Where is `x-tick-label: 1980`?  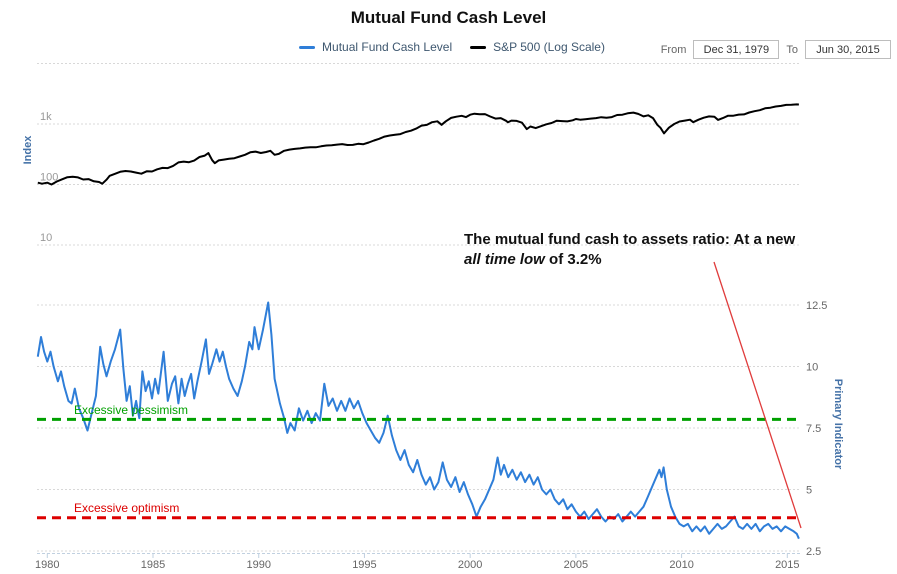
x-tick-label: 1980 is located at coordinates (47, 565).